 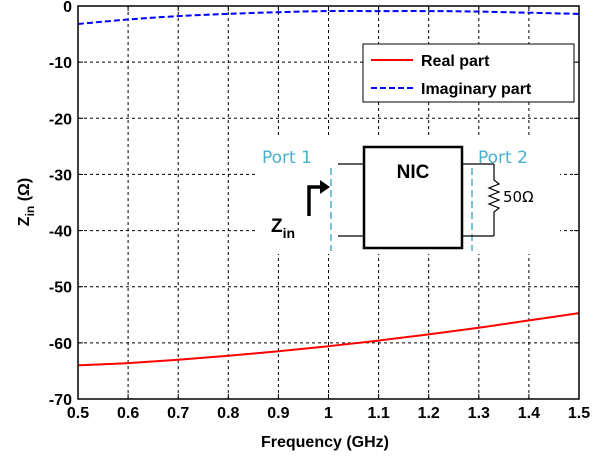 I want to click on zin-label: Zin, so click(x=283, y=228).